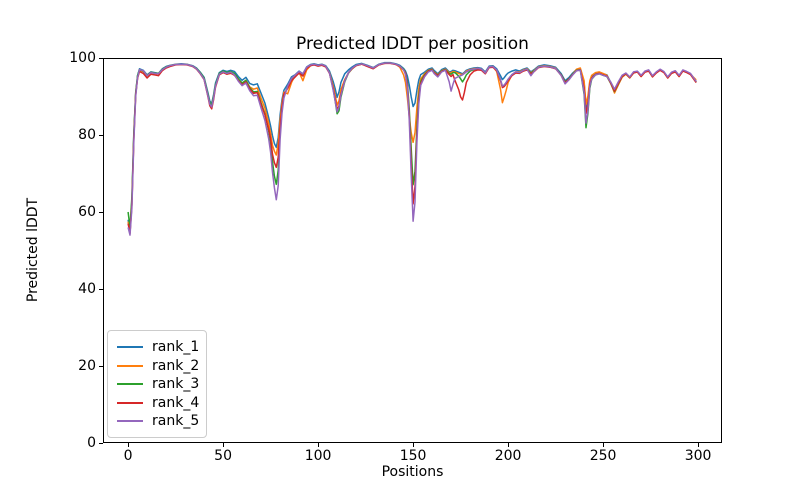 The image size is (800, 500). I want to click on legend-label: rank_3, so click(176, 384).